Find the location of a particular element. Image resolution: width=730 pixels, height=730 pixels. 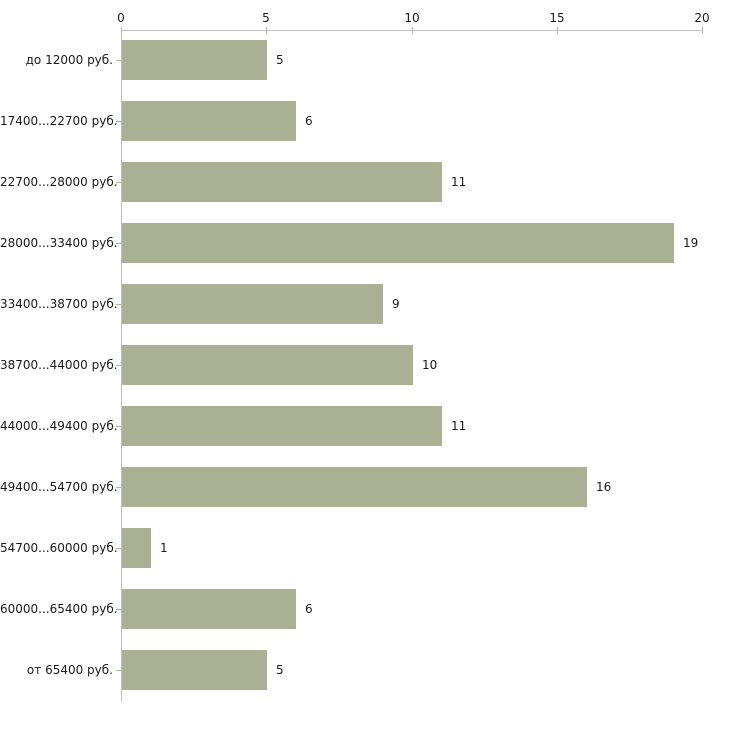

category-label: до 12000 руб. is located at coordinates (69, 60).